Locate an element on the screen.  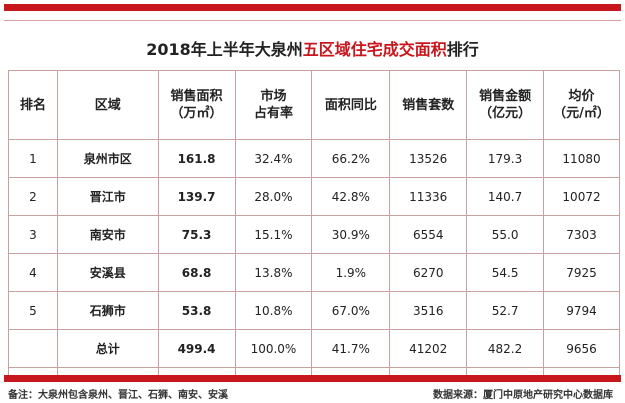
footnote: 备注：大泉州包含泉州、晋江、石狮、南安、安溪 is located at coordinates (118, 395).